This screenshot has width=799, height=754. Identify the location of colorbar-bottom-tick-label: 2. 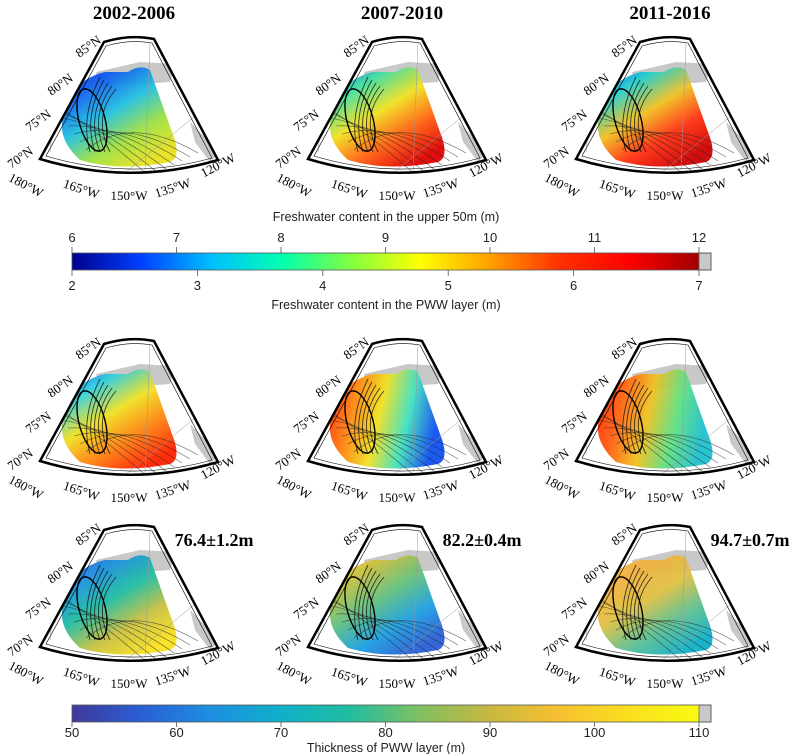
(71, 285).